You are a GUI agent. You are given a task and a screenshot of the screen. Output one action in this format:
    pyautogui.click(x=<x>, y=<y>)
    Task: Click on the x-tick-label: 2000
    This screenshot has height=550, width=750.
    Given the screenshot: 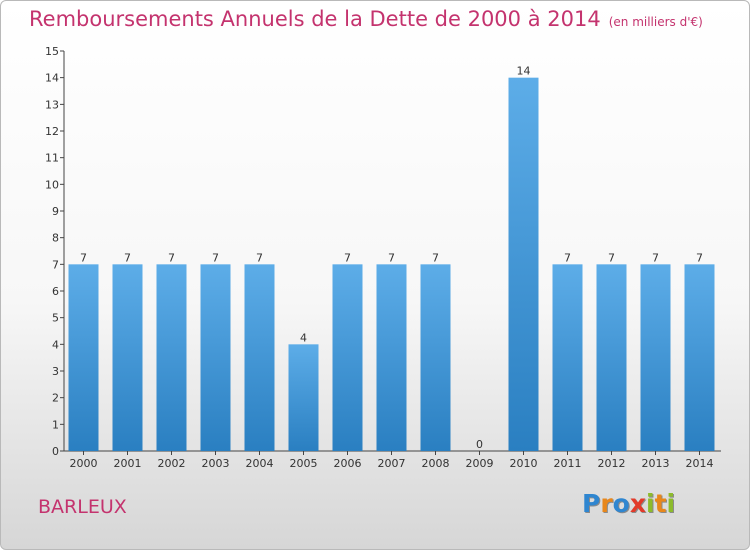 What is the action you would take?
    pyautogui.click(x=84, y=463)
    